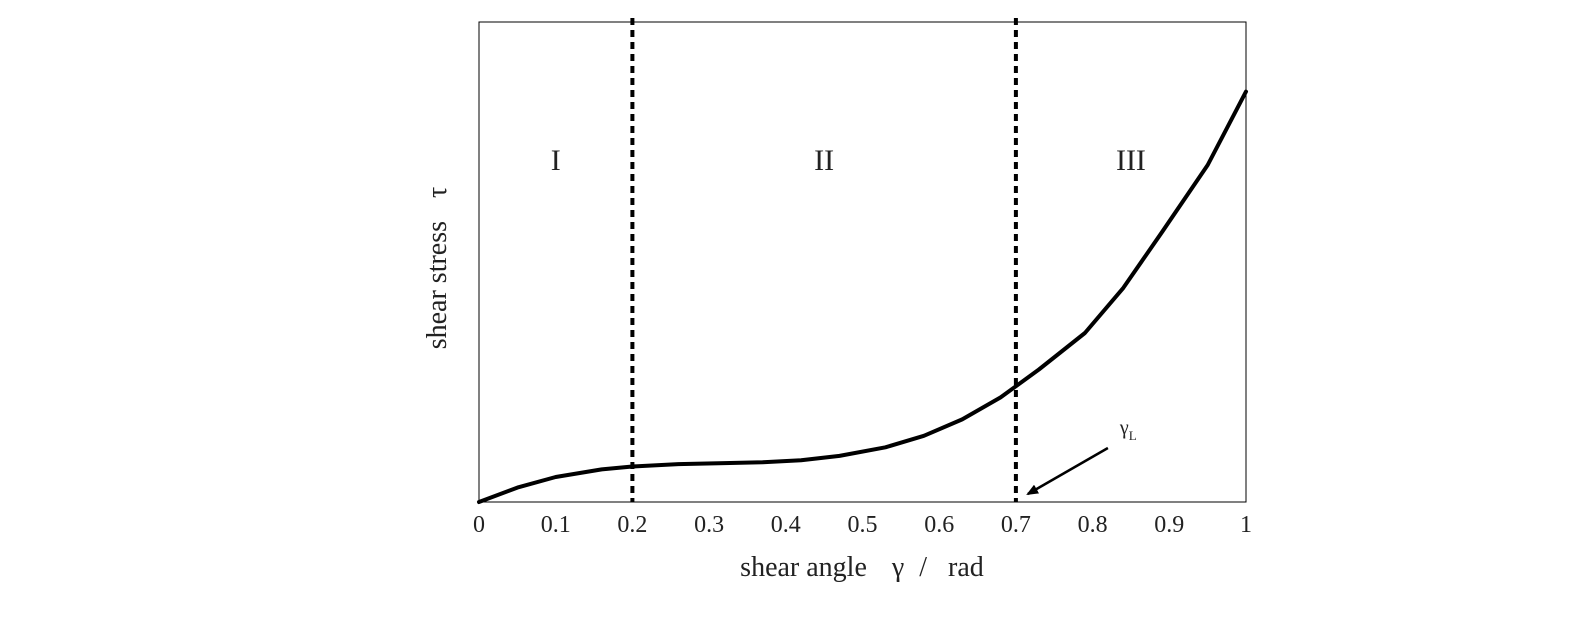  What do you see at coordinates (709, 525) in the screenshot?
I see `x-tick-label: 0.3` at bounding box center [709, 525].